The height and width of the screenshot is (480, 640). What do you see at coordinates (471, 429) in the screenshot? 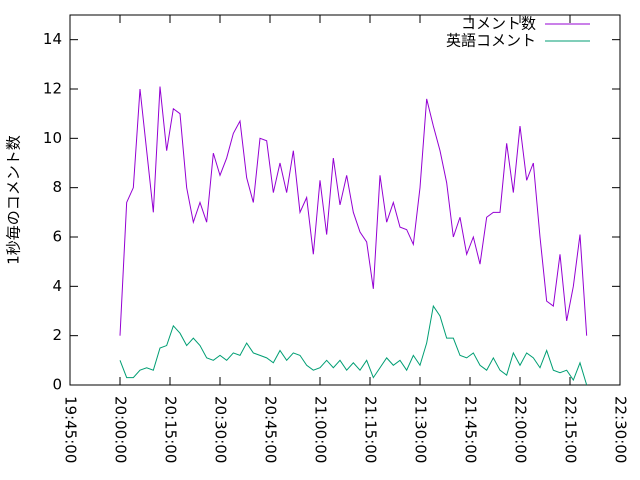
I see `x-tick-label: 21:45:00` at bounding box center [471, 429].